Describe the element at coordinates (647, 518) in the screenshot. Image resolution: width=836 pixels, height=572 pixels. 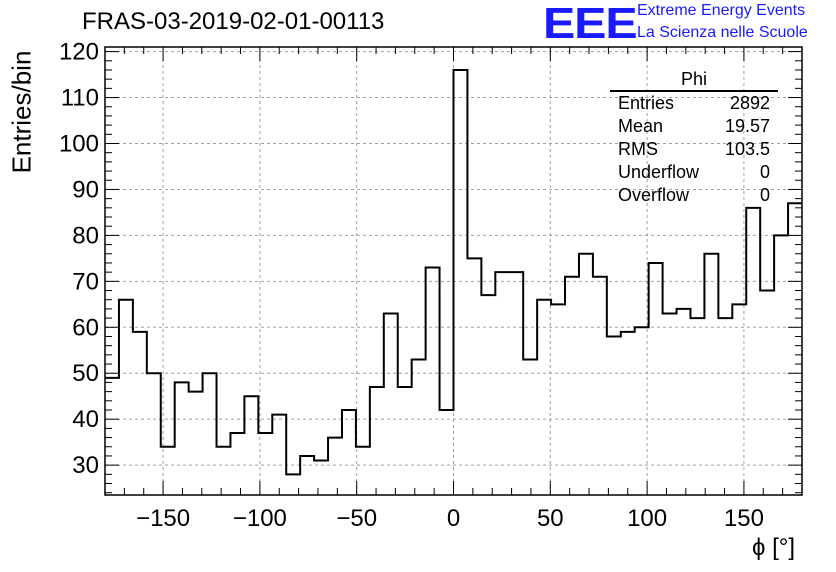
I see `x-tick-label: 100` at that location.